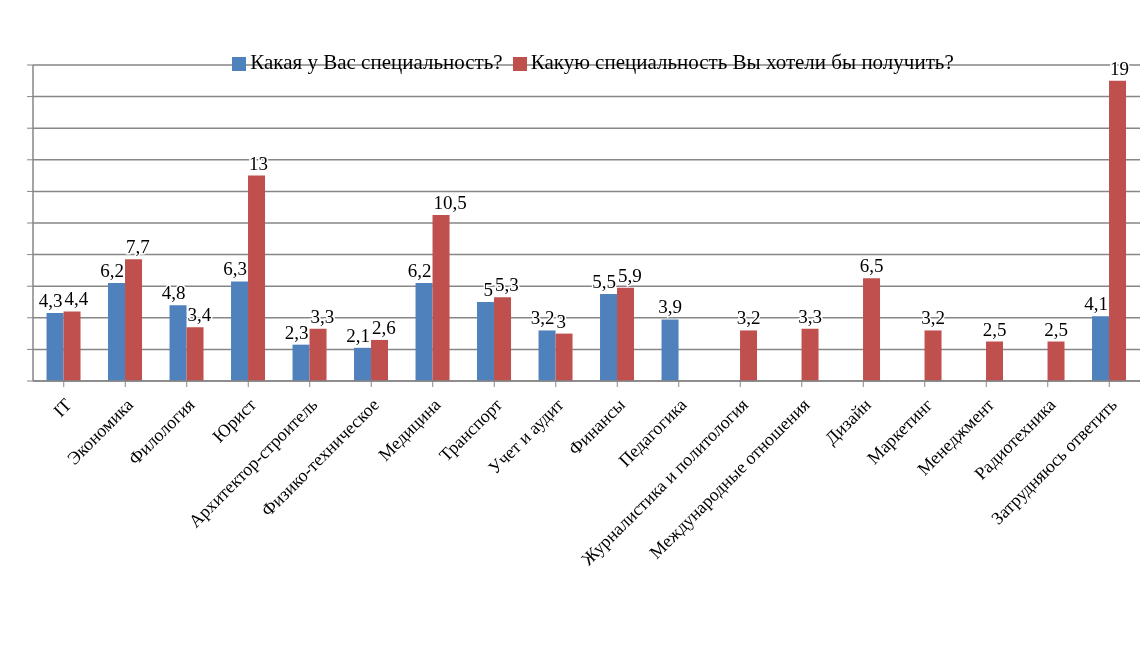 The image size is (1146, 663). What do you see at coordinates (630, 275) in the screenshot?
I see `data-label: 5,9` at bounding box center [630, 275].